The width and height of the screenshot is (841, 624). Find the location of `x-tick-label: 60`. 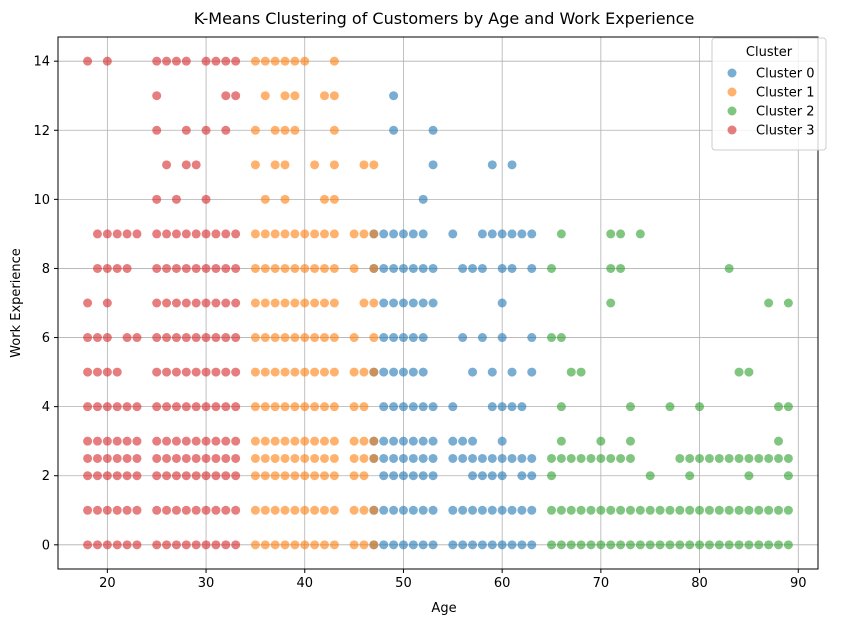

x-tick-label: 60 is located at coordinates (502, 583).